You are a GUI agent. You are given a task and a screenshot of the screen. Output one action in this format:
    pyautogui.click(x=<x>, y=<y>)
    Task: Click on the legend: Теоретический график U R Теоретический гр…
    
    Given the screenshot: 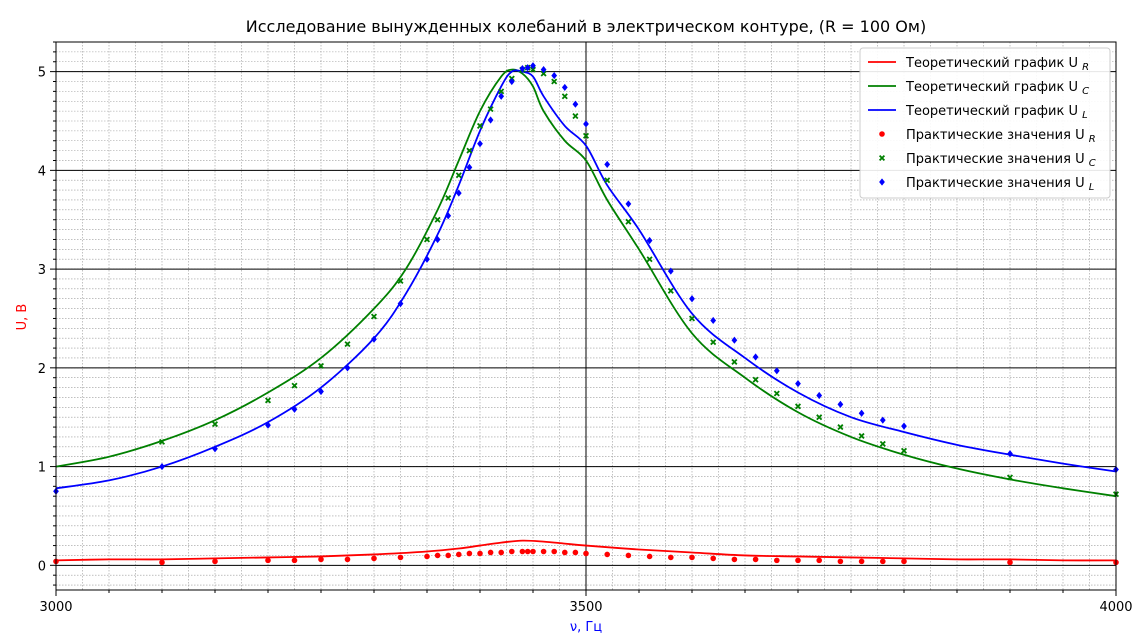 What is the action you would take?
    pyautogui.click(x=985, y=123)
    